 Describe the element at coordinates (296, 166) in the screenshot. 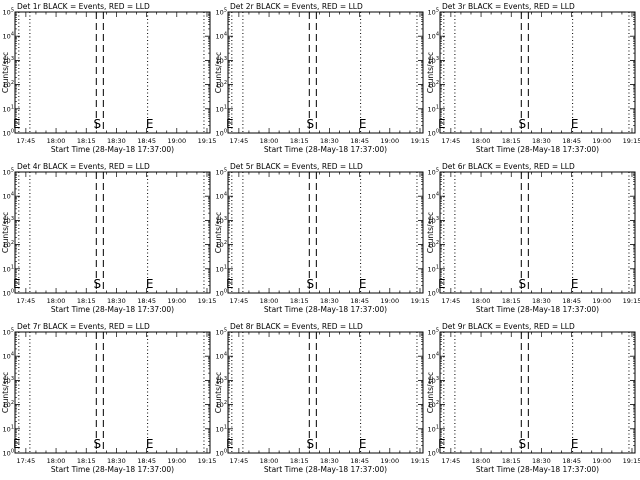

I see `panel-title: Det 5r BLACK = Events, RED = LLD` at that location.